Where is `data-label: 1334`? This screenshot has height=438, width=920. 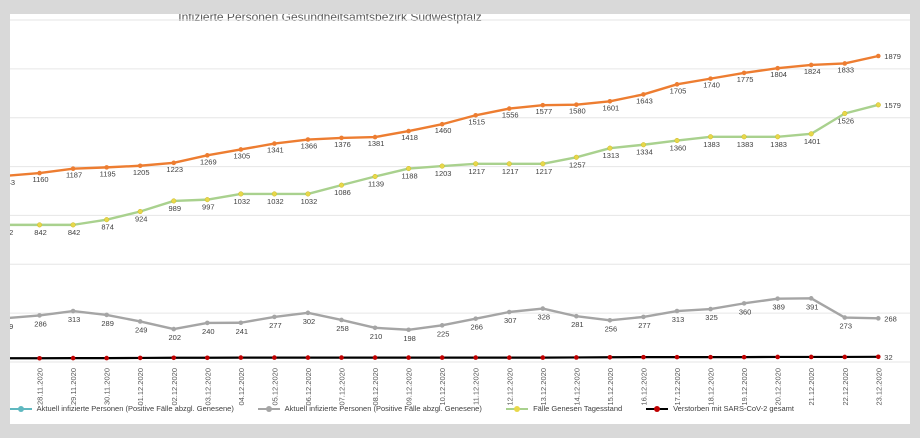
data-label: 1334 is located at coordinates (644, 152).